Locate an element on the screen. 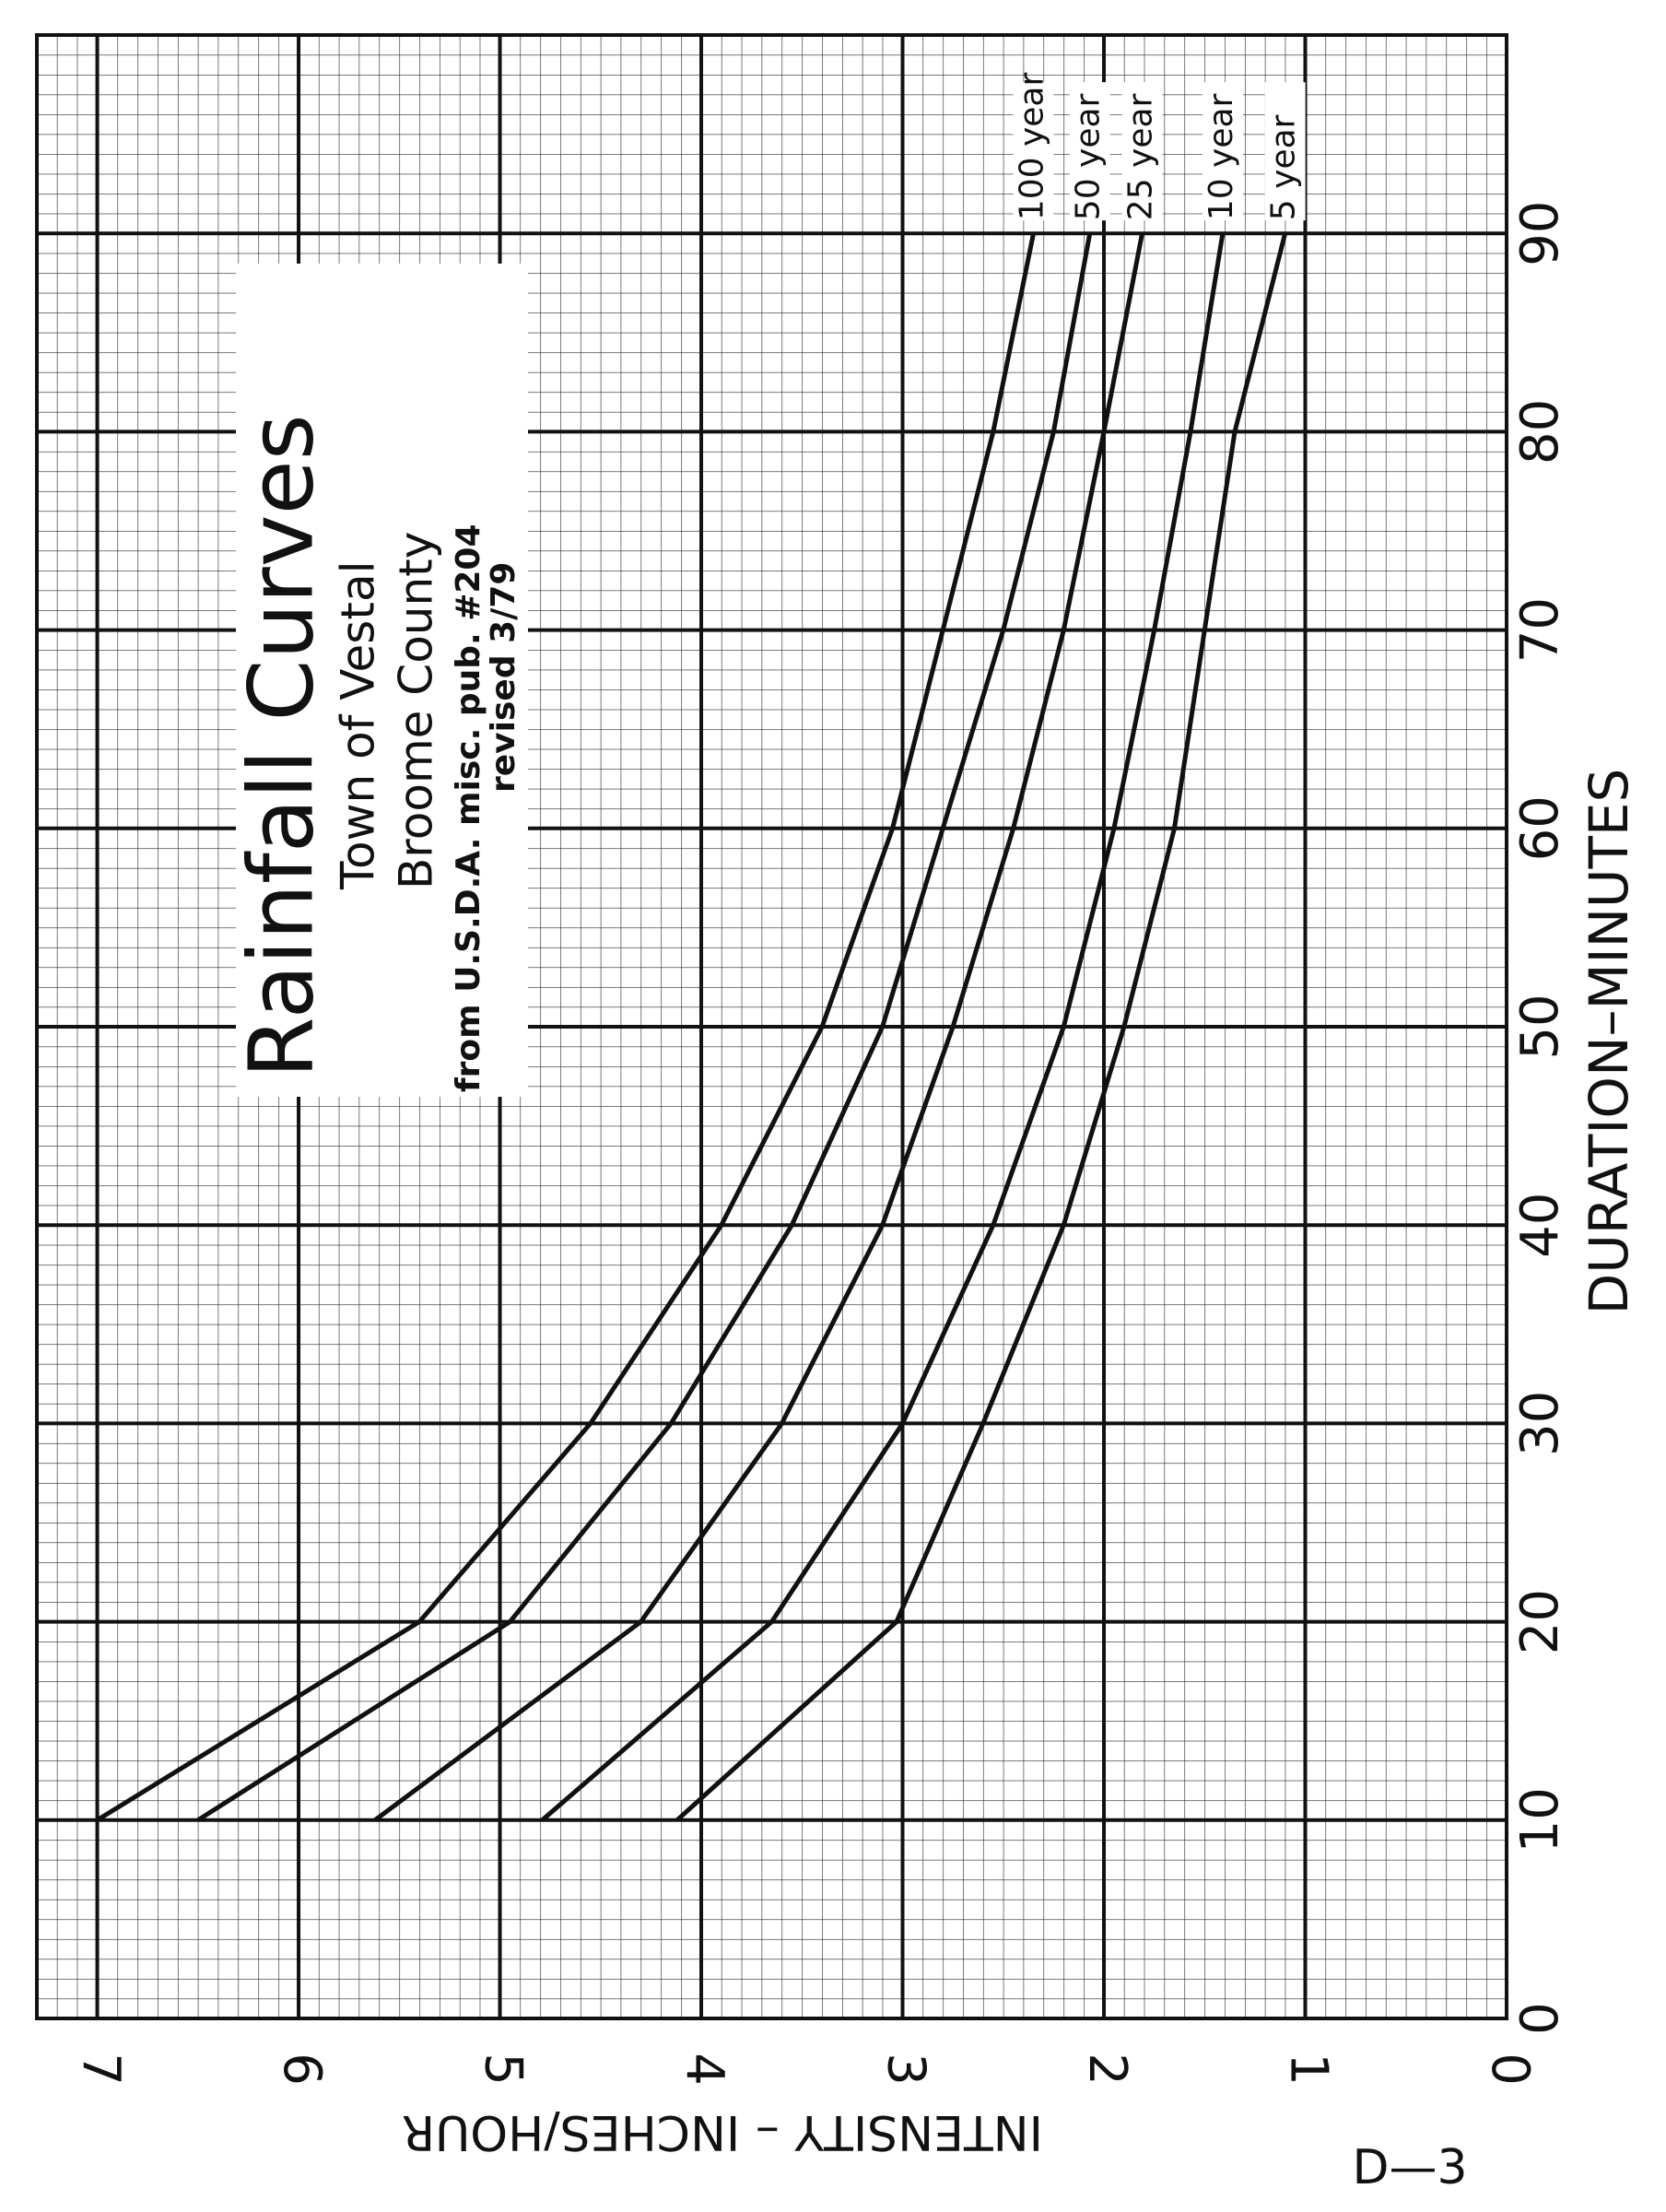  y-tick-label: 4 is located at coordinates (704, 2069).